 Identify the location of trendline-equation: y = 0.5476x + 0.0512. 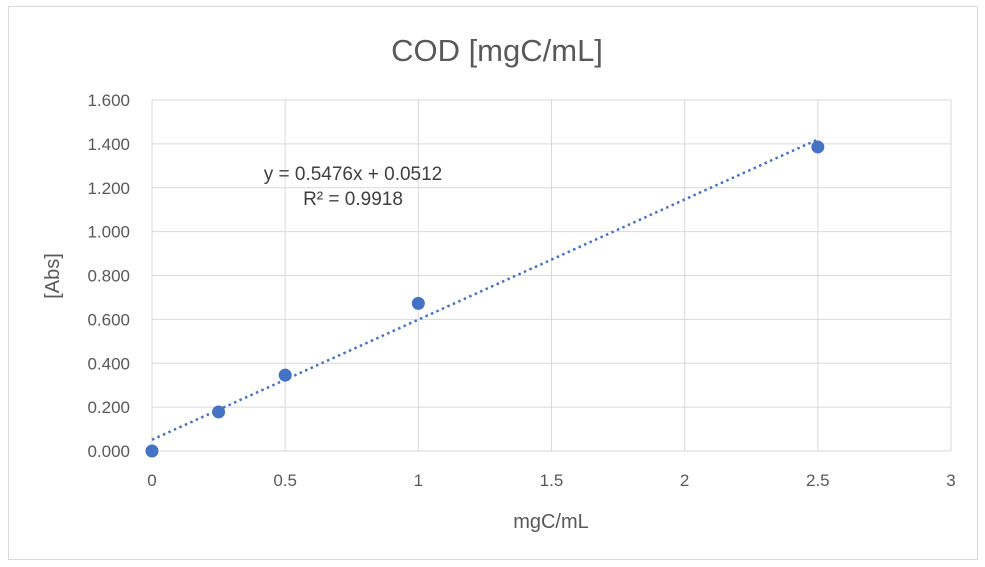
(353, 174).